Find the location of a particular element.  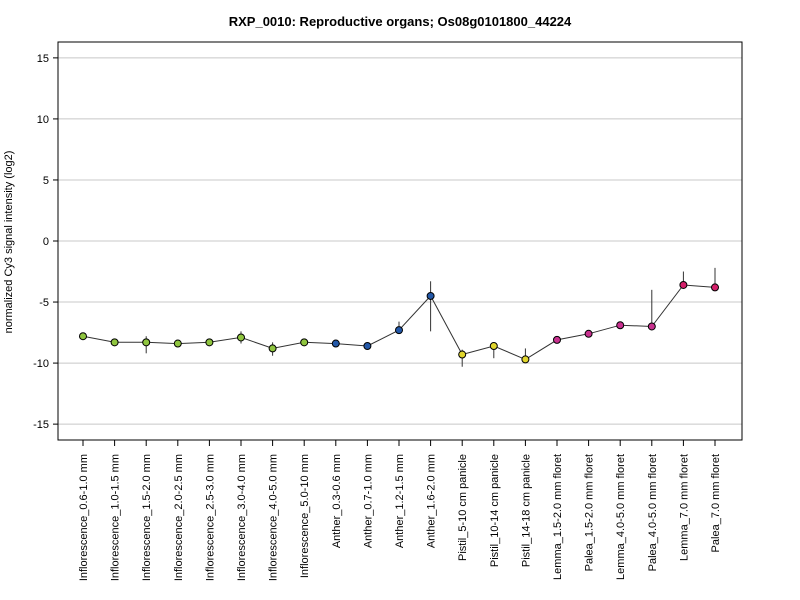

x-tick-label: Anther_1.2-1.5 mm is located at coordinates (400, 501).